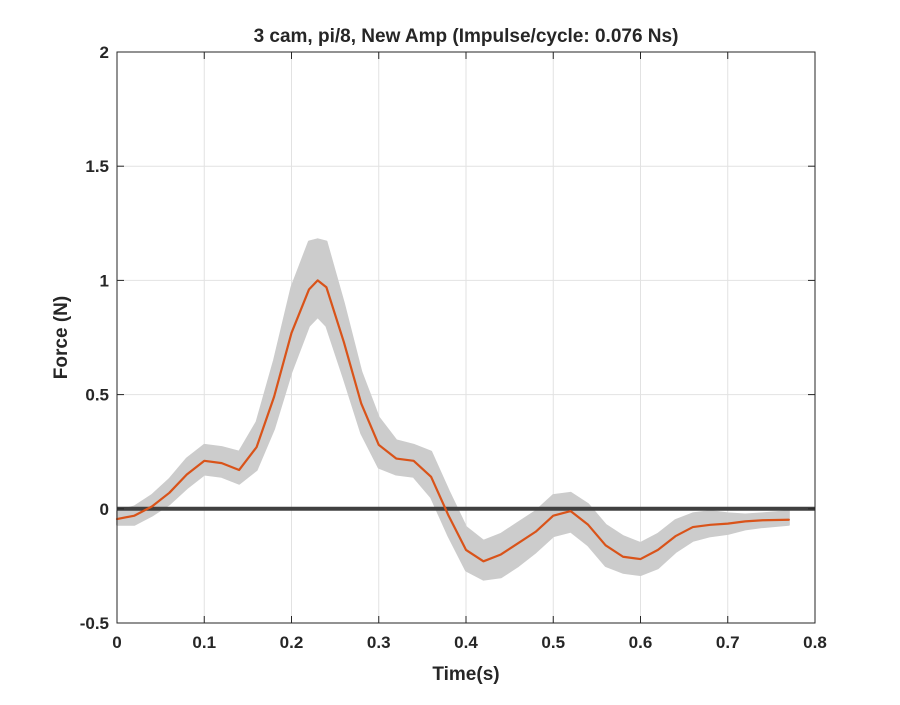 The image size is (900, 705). I want to click on x-tick-label-7: 0.7, so click(728, 642).